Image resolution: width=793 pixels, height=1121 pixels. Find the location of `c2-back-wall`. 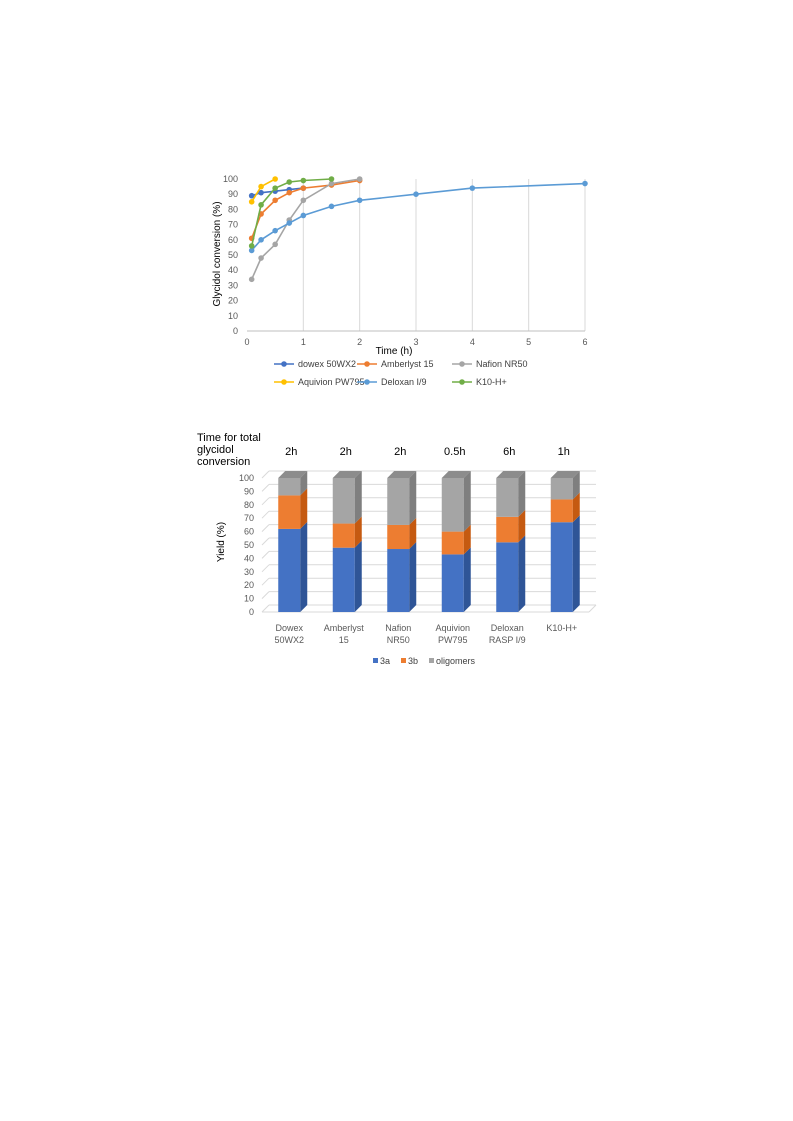

c2-back-wall is located at coordinates (429, 541).